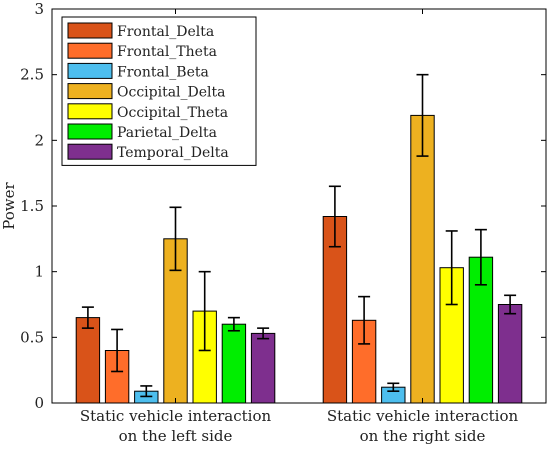  I want to click on legend-item: Frontal_Beta, so click(138, 71).